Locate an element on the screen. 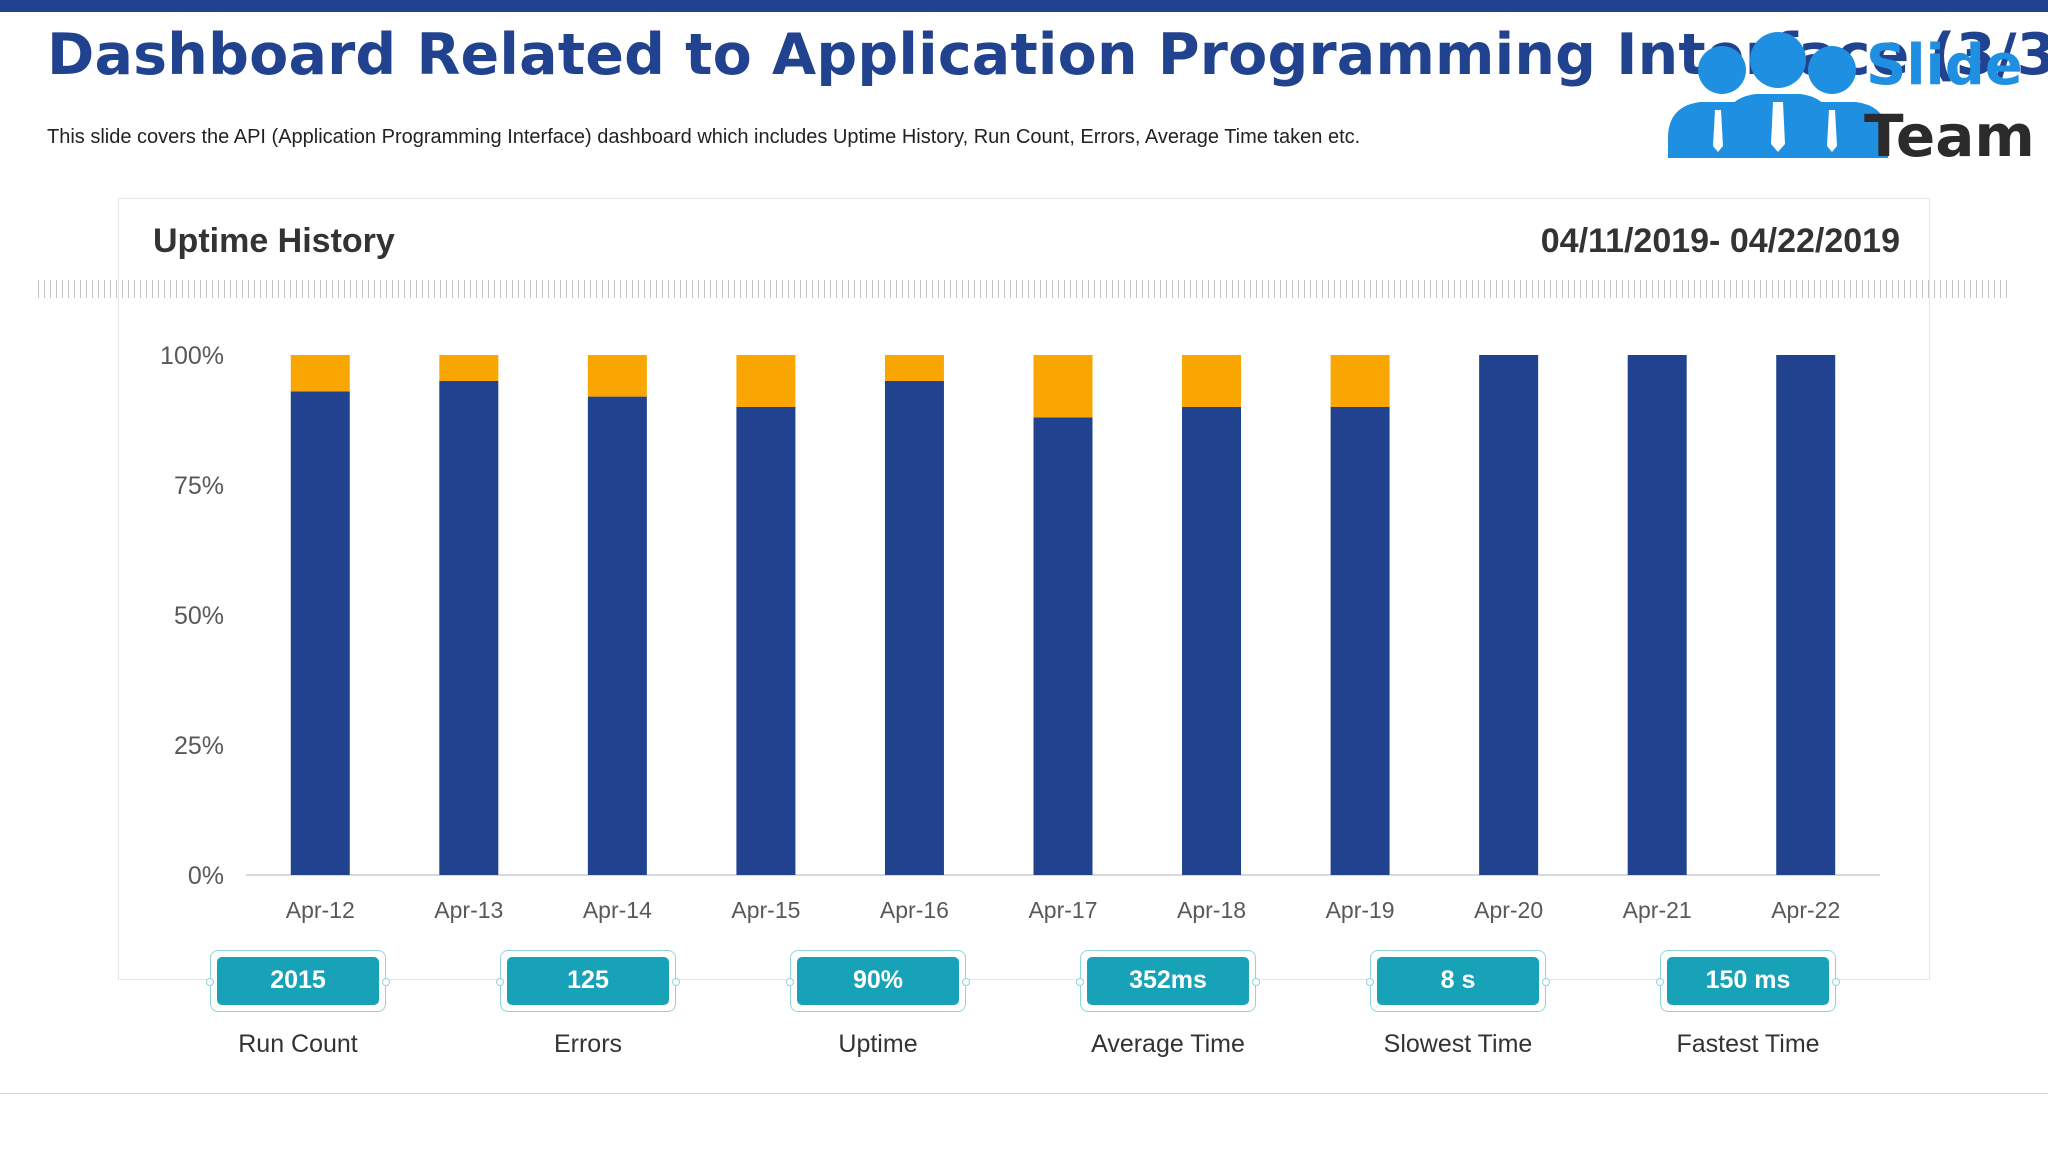 This screenshot has width=2048, height=1152. x-tick-label: Apr-21 is located at coordinates (1657, 910).